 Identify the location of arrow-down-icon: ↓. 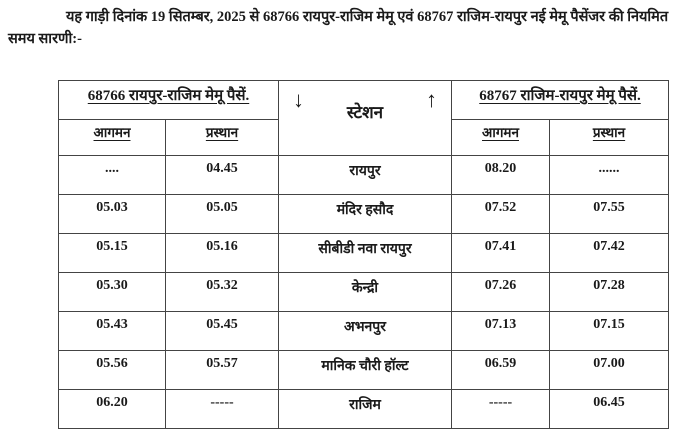
(298, 99).